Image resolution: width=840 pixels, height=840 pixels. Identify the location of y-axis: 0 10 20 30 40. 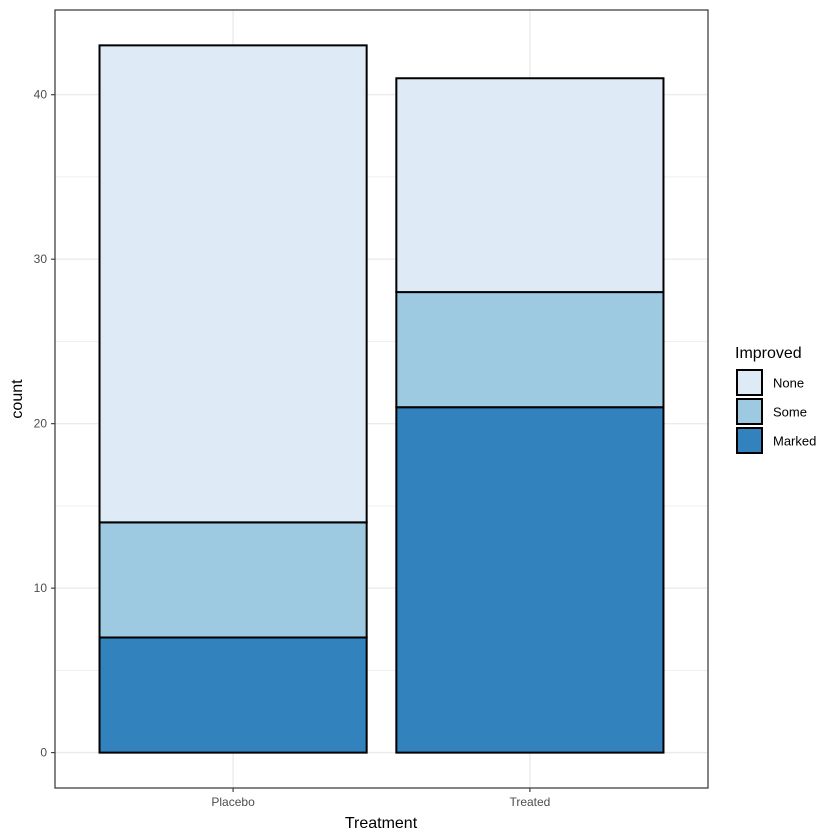
(44, 424).